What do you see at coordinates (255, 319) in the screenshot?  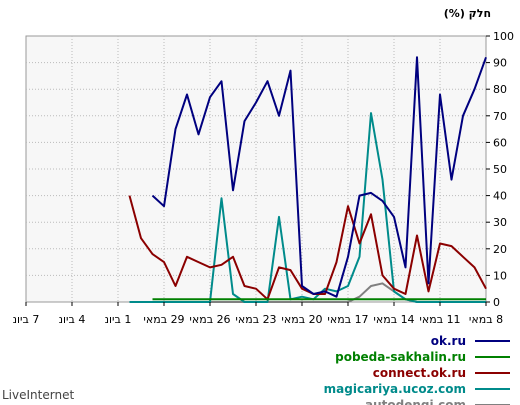 I see `x-tick-label: 23 במאי` at bounding box center [255, 319].